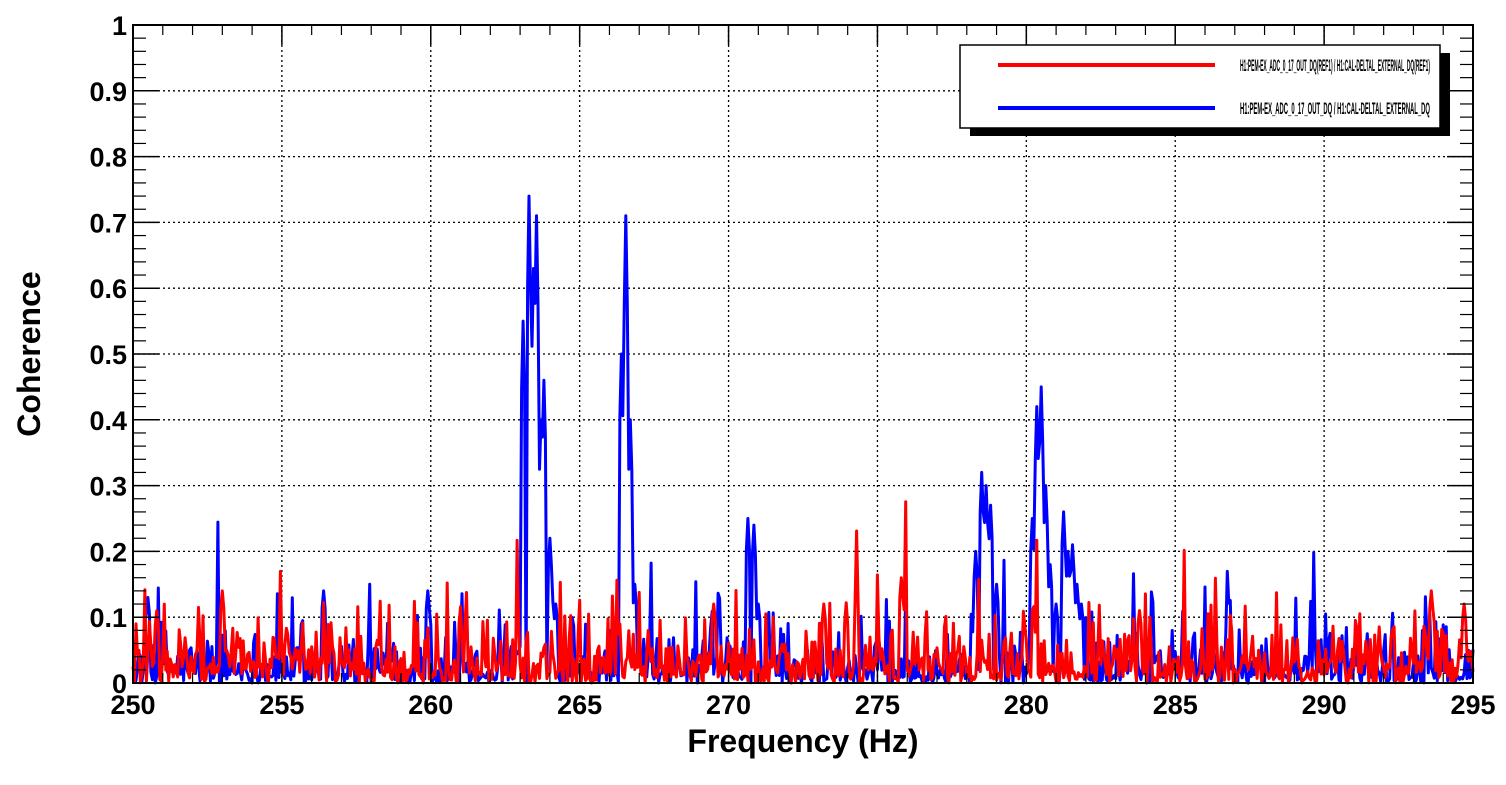  Describe the element at coordinates (108, 92) in the screenshot. I see `y-tick-label: 0.9` at that location.